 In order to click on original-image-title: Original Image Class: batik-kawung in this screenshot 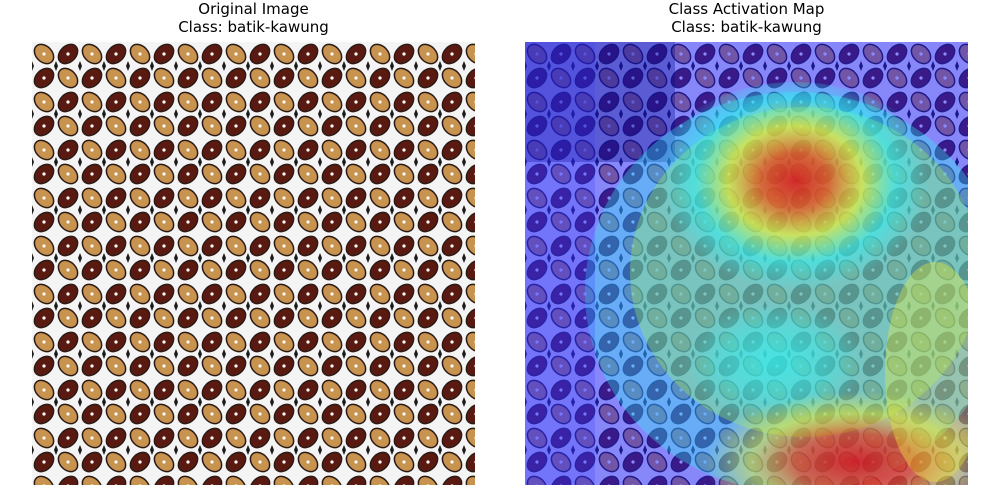, I will do `click(253, 21)`.